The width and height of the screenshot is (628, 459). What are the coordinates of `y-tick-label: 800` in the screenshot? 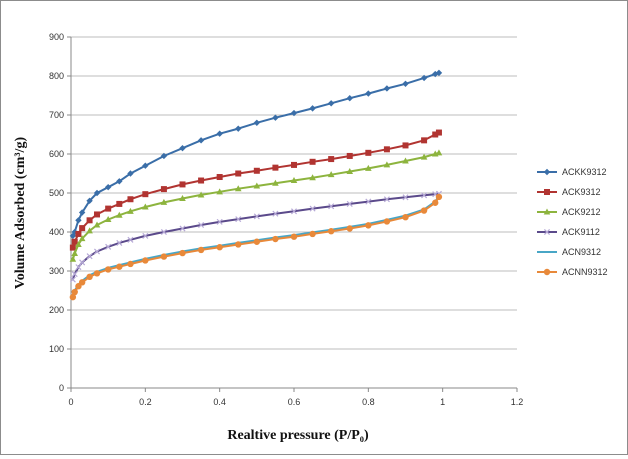 It's located at (56, 76).